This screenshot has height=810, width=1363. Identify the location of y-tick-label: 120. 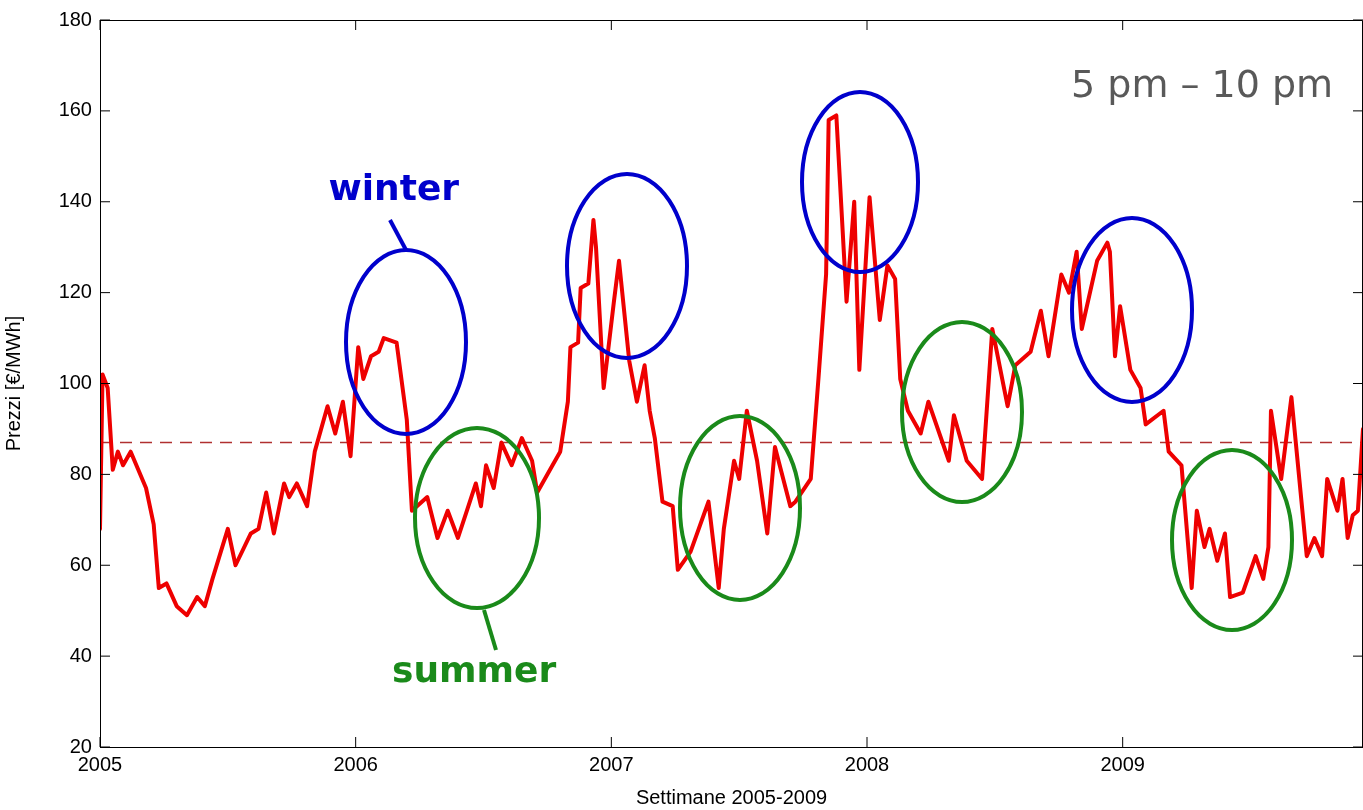
(75, 291).